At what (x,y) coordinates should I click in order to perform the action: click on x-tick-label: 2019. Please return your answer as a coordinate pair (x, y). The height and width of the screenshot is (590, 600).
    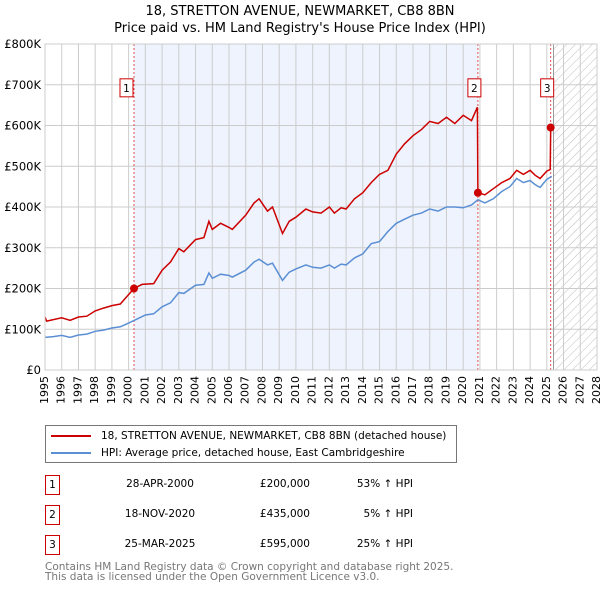
    Looking at the image, I should click on (445, 390).